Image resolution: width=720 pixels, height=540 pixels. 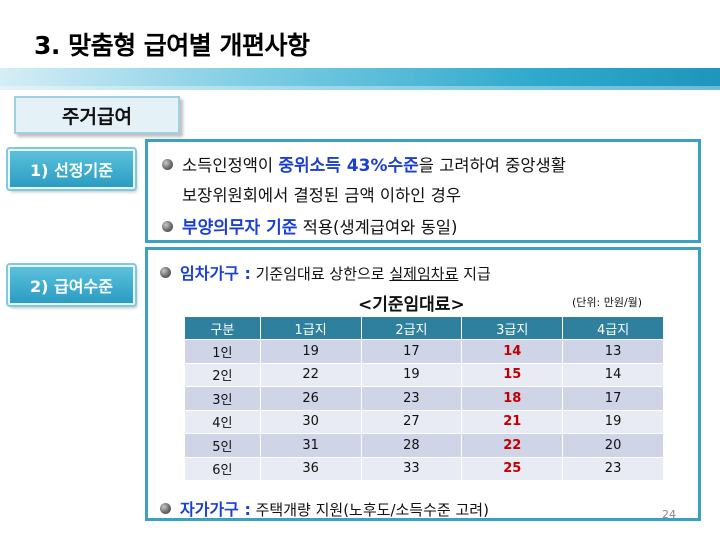 I want to click on table-row: 3인 26 23 18 17, so click(x=424, y=398).